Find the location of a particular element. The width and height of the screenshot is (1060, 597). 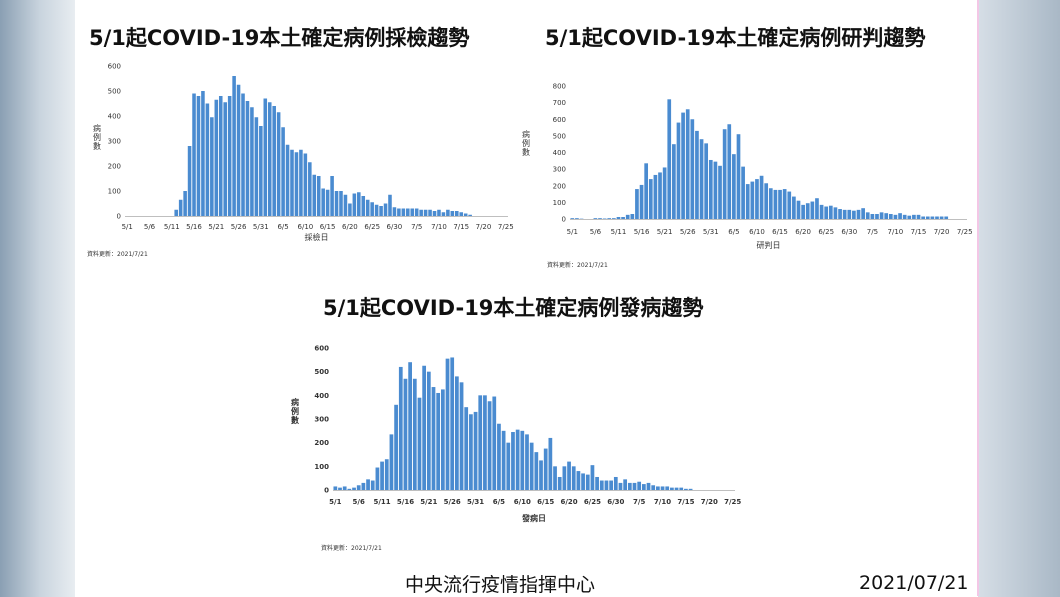

x-tick-label: 7/20 is located at coordinates (709, 502).